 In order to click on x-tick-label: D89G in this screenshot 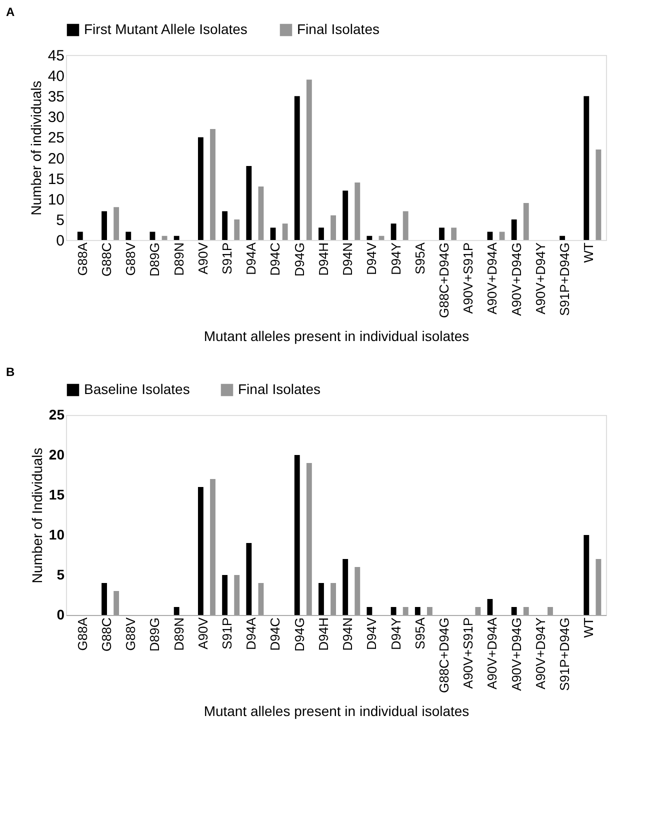, I will do `click(154, 635)`.